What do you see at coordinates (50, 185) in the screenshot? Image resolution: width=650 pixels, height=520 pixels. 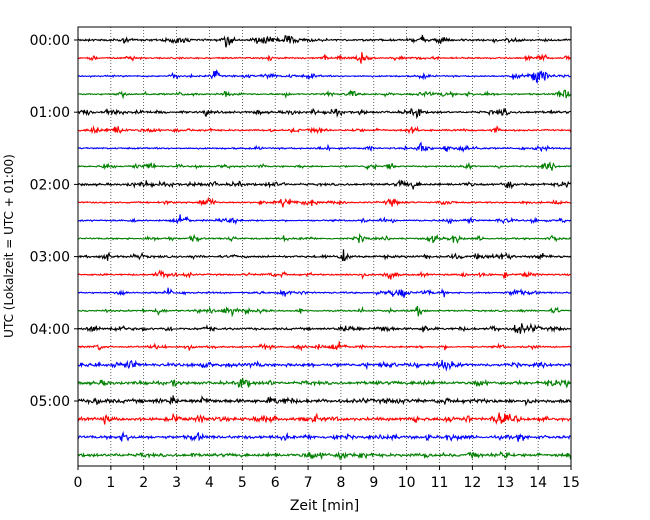 I see `y-tick-label: 02:00` at bounding box center [50, 185].